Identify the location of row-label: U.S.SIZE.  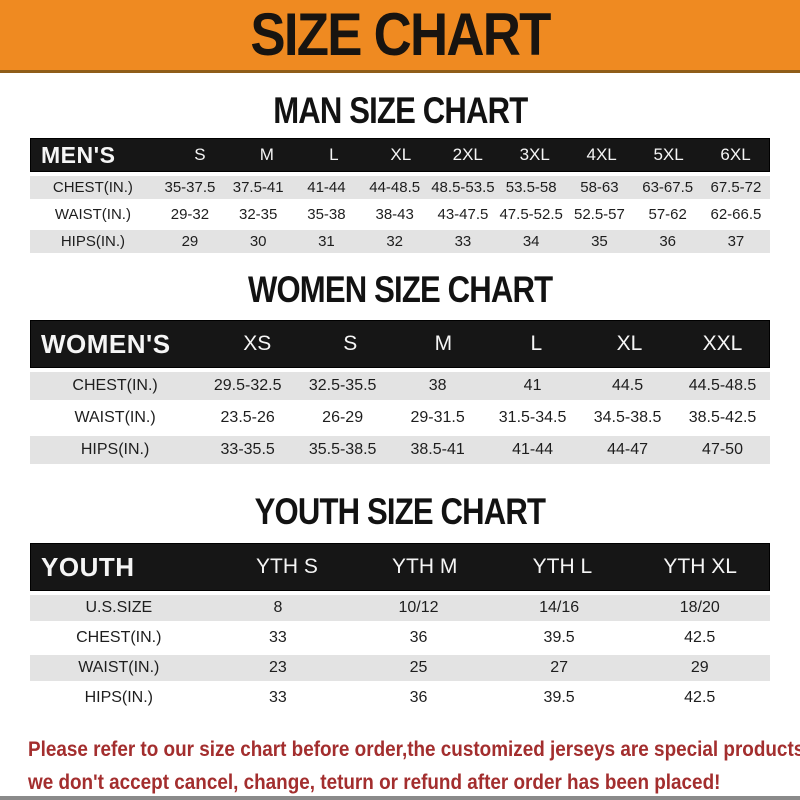
(119, 607).